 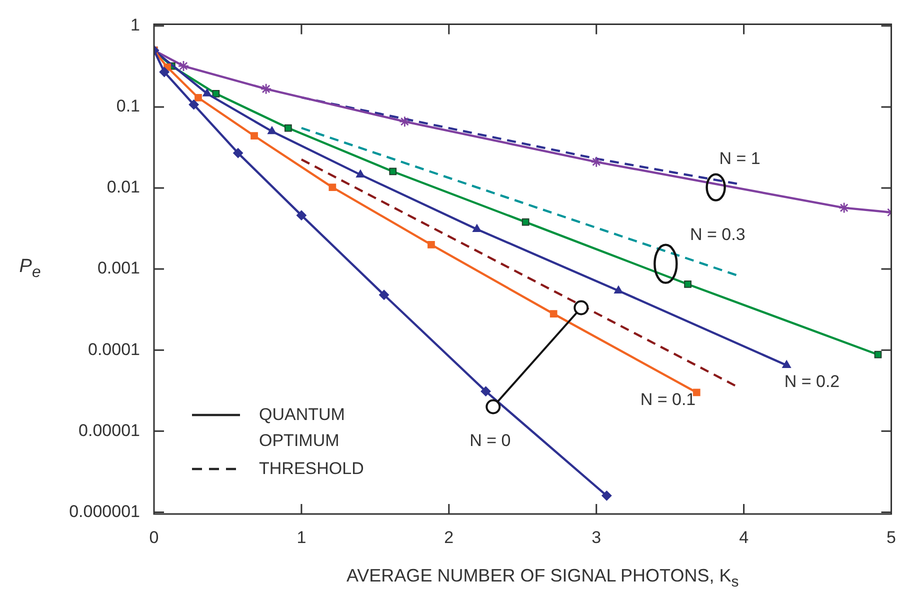 What do you see at coordinates (123, 187) in the screenshot?
I see `y-tick-label: 0.01` at bounding box center [123, 187].